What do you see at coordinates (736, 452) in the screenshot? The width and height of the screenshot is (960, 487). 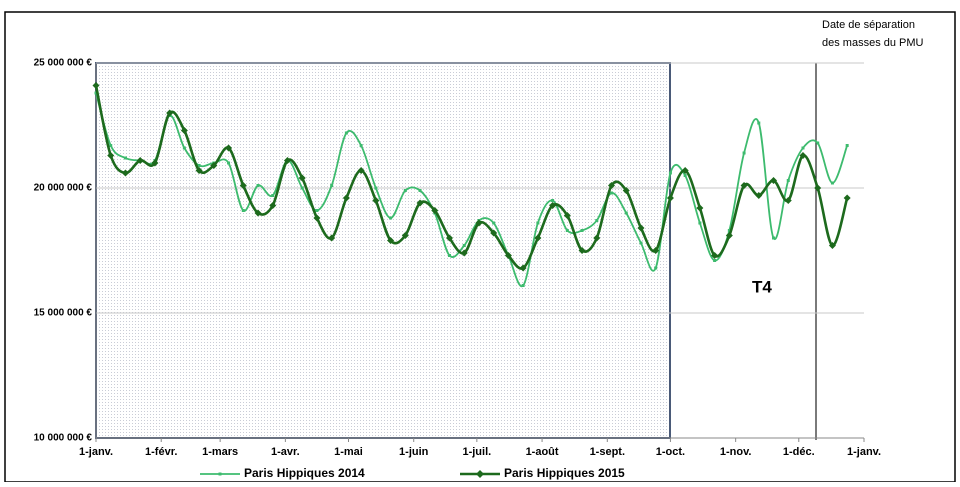 I see `x-tick-label: 1-nov.` at bounding box center [736, 452].